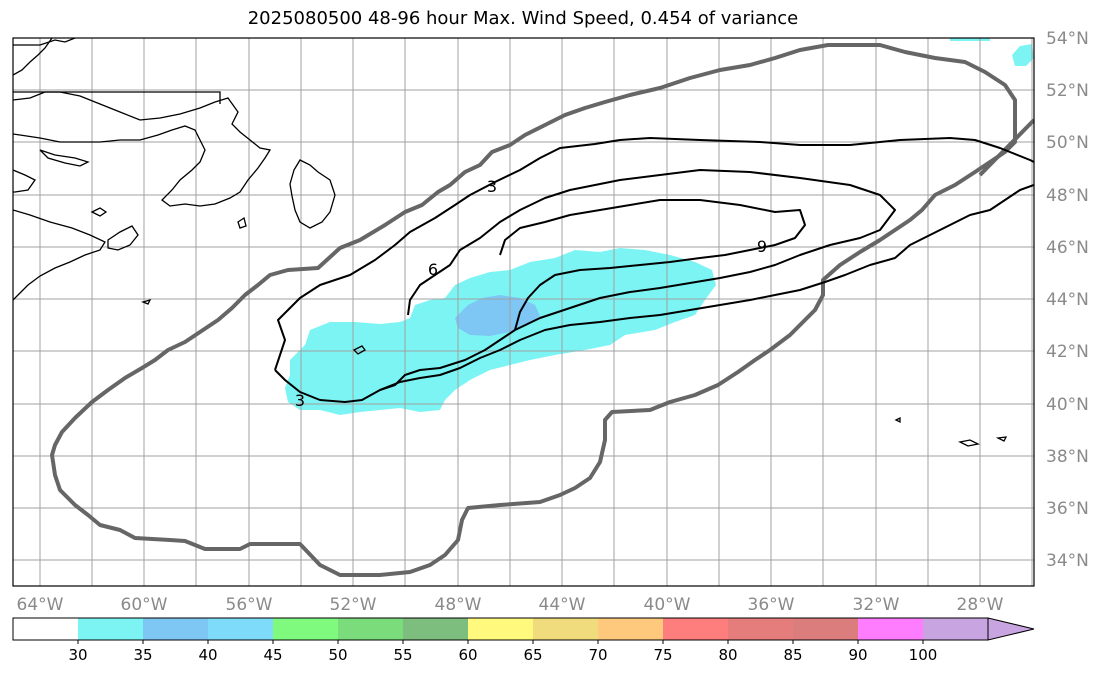  Describe the element at coordinates (144, 605) in the screenshot. I see `lon-label: 60°W` at that location.